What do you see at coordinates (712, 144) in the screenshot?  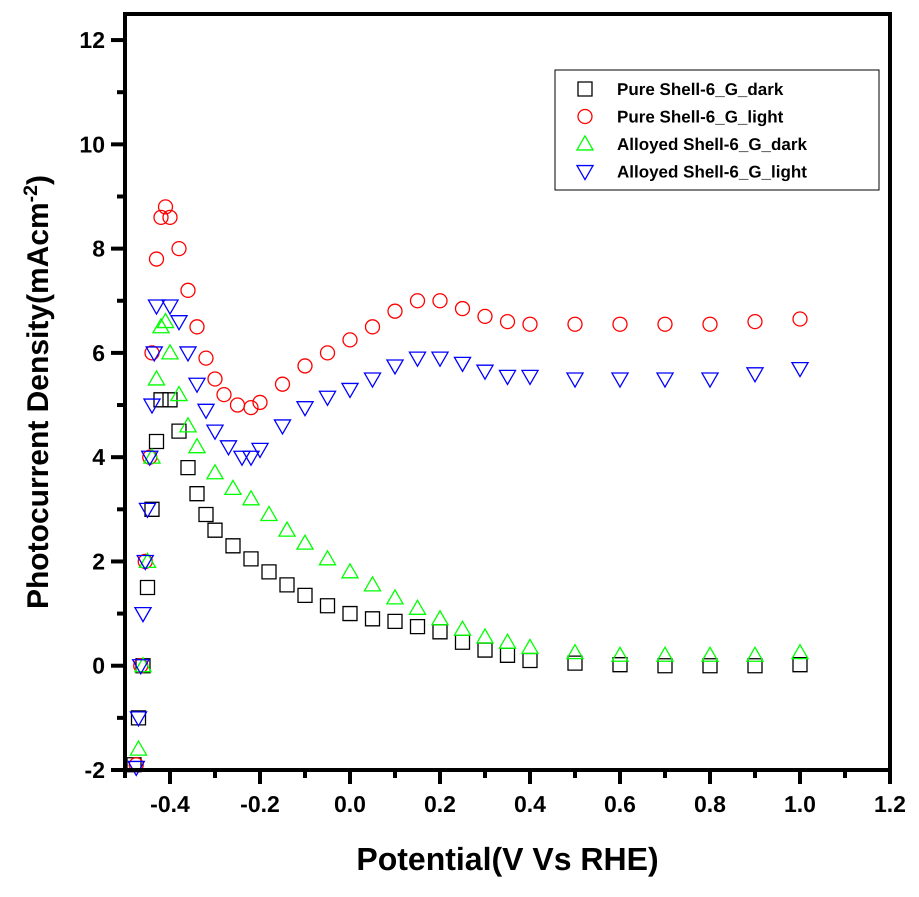 I see `legend-label: Alloyed Shell-6_G_dark` at bounding box center [712, 144].